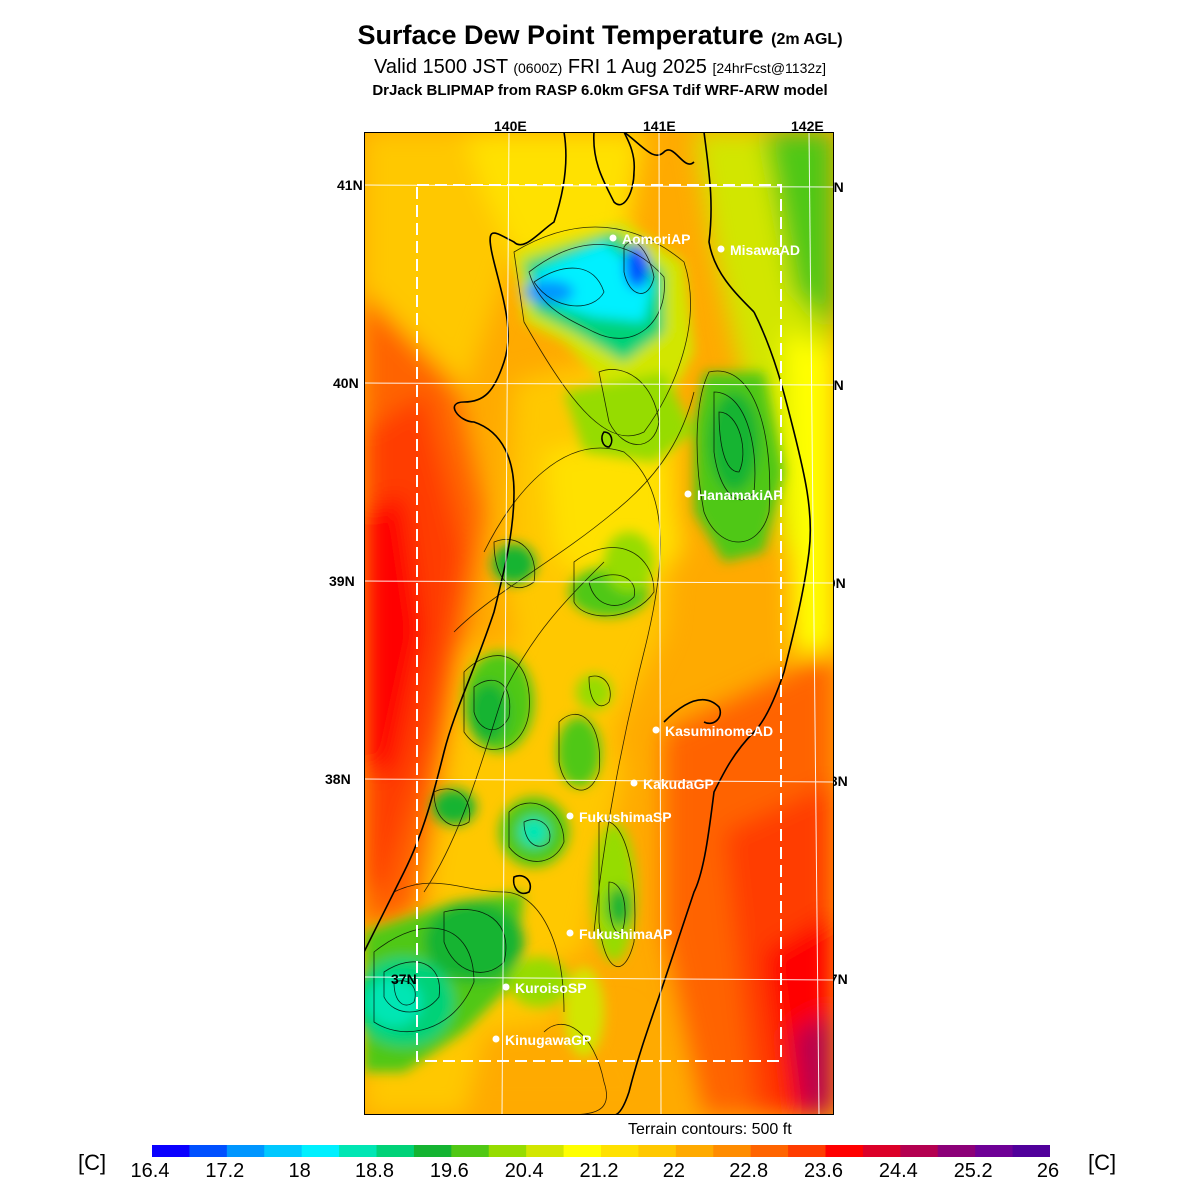  I want to click on colorbar-tick-label: 17.2, so click(225, 1171).